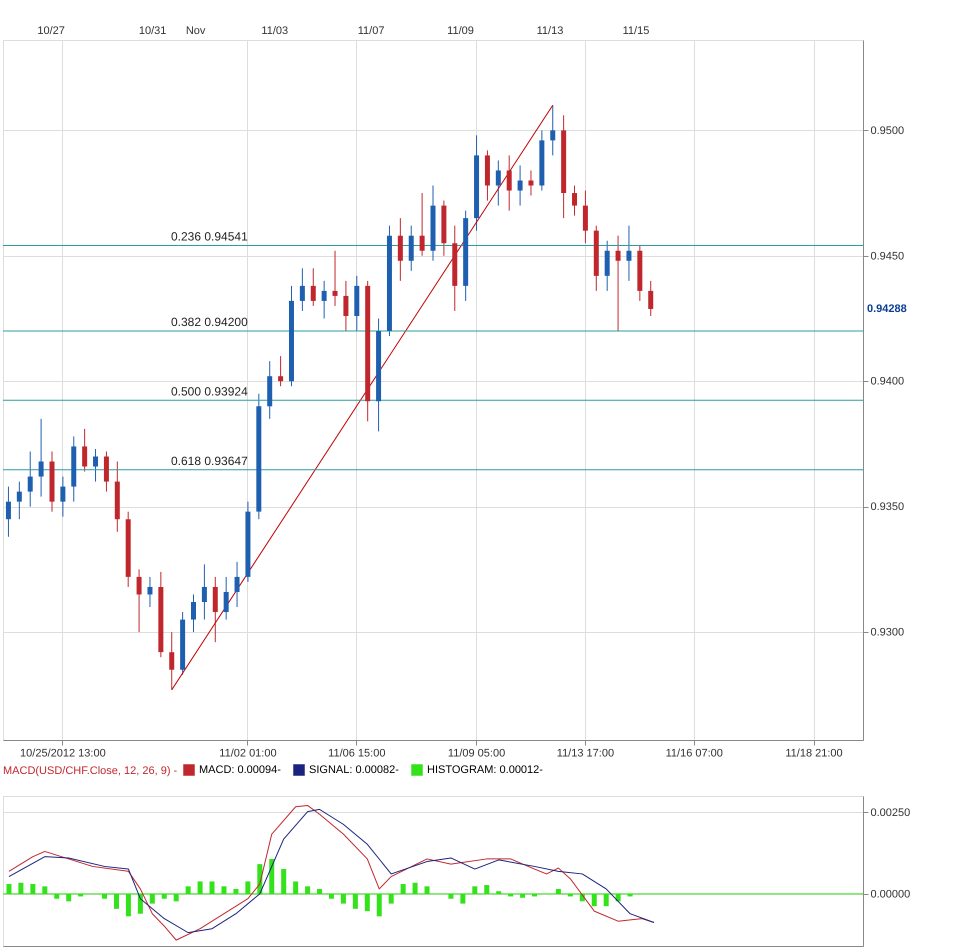 The image size is (954, 950). I want to click on ref-line-label: 0.236 0.94541, so click(209, 236).